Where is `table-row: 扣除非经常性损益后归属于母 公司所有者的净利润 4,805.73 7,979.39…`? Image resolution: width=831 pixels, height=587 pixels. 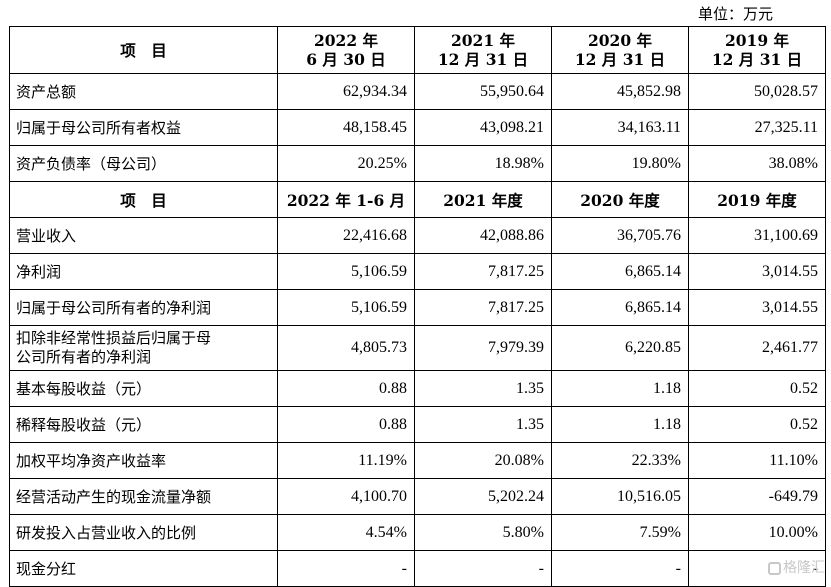 table-row: 扣除非经常性损益后归属于母 公司所有者的净利润 4,805.73 7,979.39… is located at coordinates (417, 348).